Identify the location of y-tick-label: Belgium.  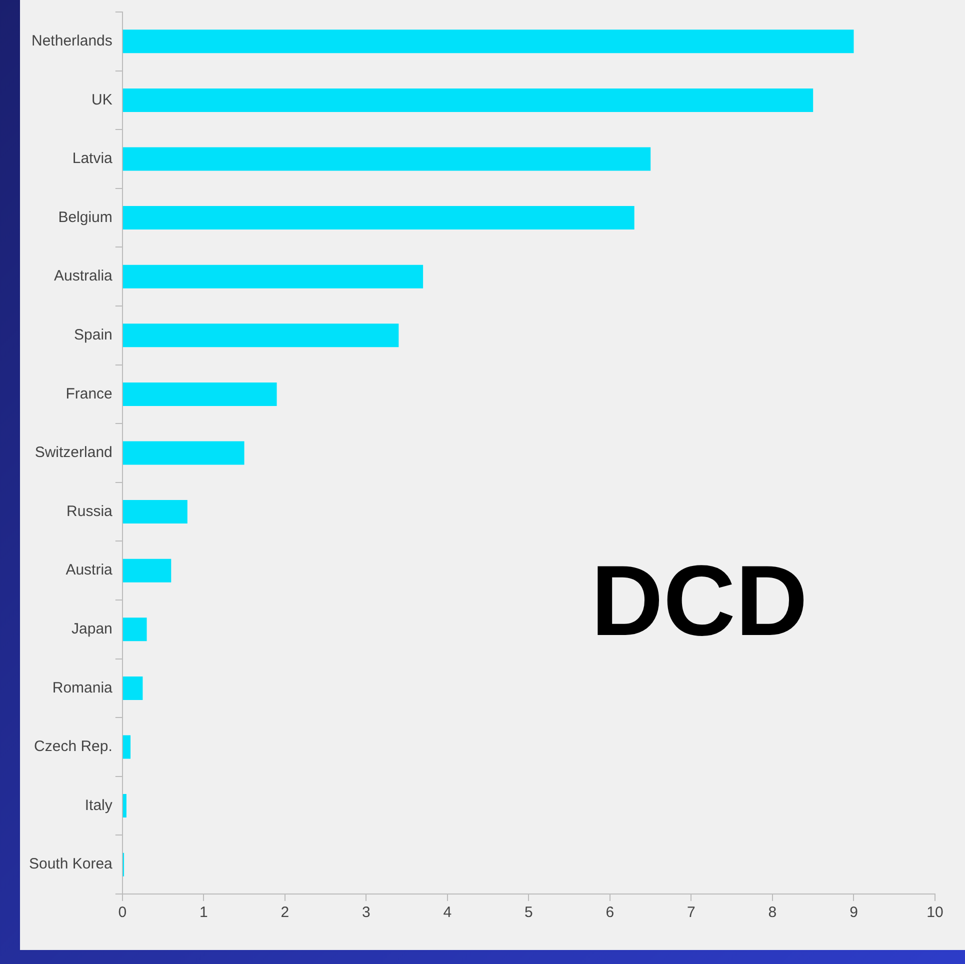
(85, 217).